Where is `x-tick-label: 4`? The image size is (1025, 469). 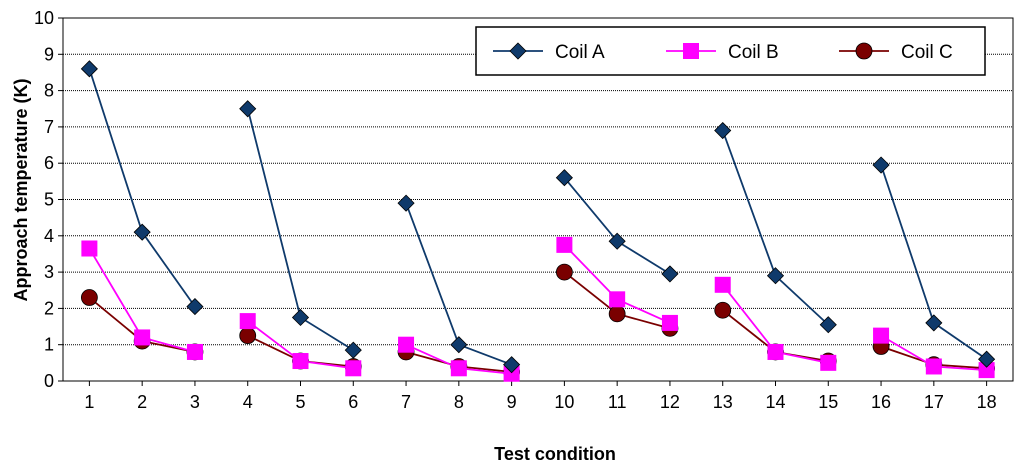 x-tick-label: 4 is located at coordinates (248, 402).